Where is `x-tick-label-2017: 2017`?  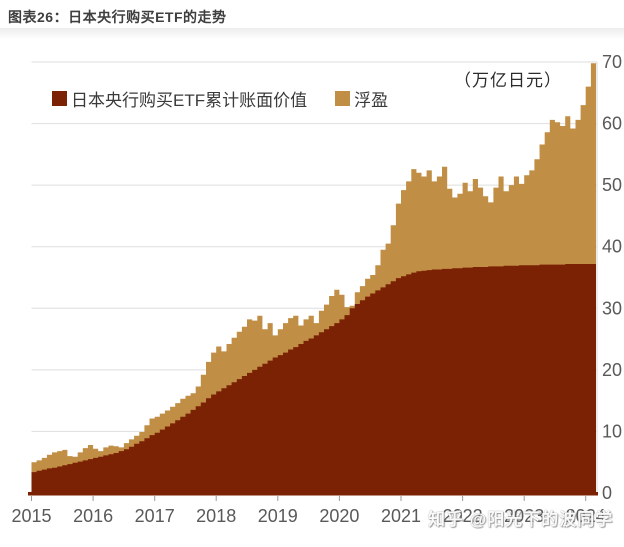
x-tick-label-2017: 2017 is located at coordinates (155, 516).